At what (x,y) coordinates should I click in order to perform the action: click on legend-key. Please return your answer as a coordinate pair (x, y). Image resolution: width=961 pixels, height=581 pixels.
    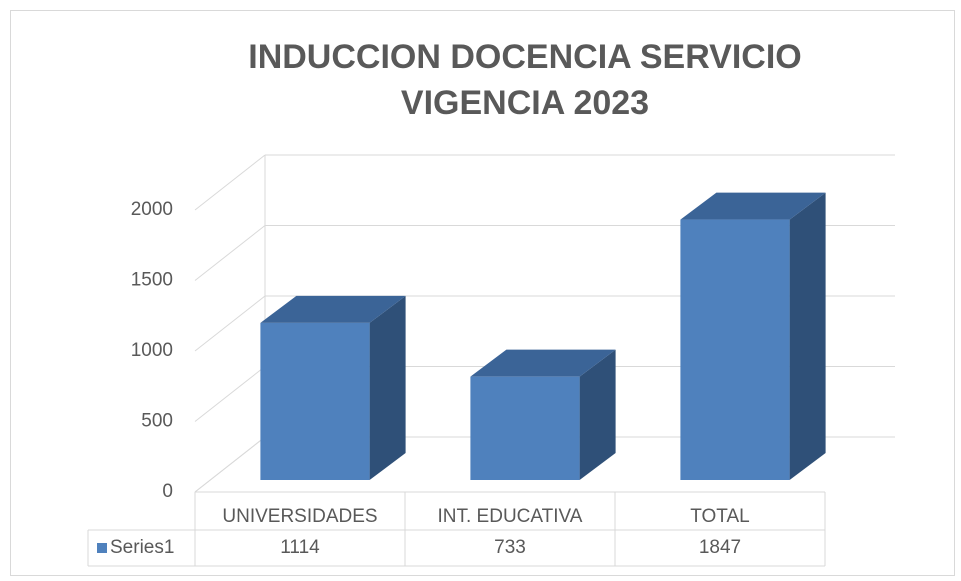
    Looking at the image, I should click on (102, 548).